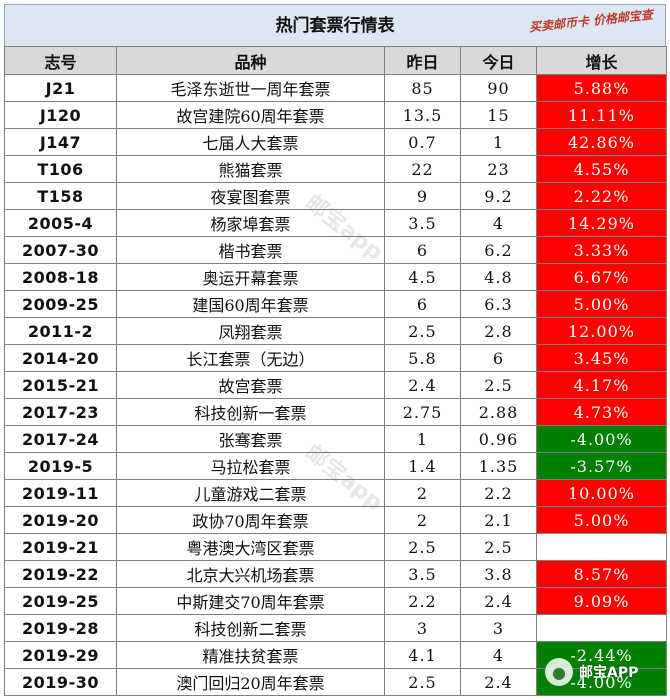  Describe the element at coordinates (250, 466) in the screenshot. I see `cell-name: 马拉松套票` at that location.